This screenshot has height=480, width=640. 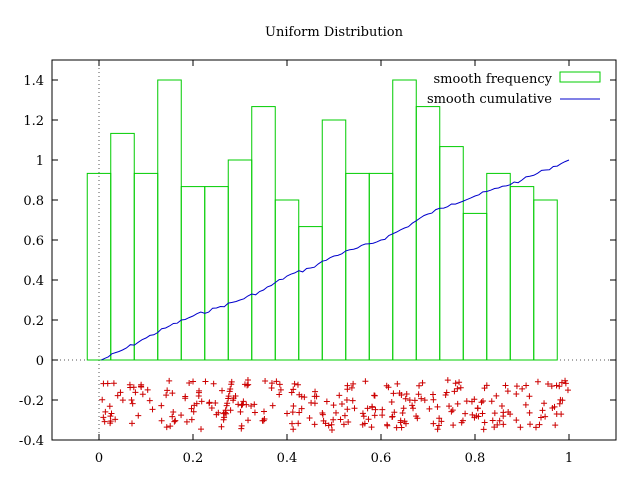 I want to click on y-tick-label: 0.8, so click(x=33, y=201).